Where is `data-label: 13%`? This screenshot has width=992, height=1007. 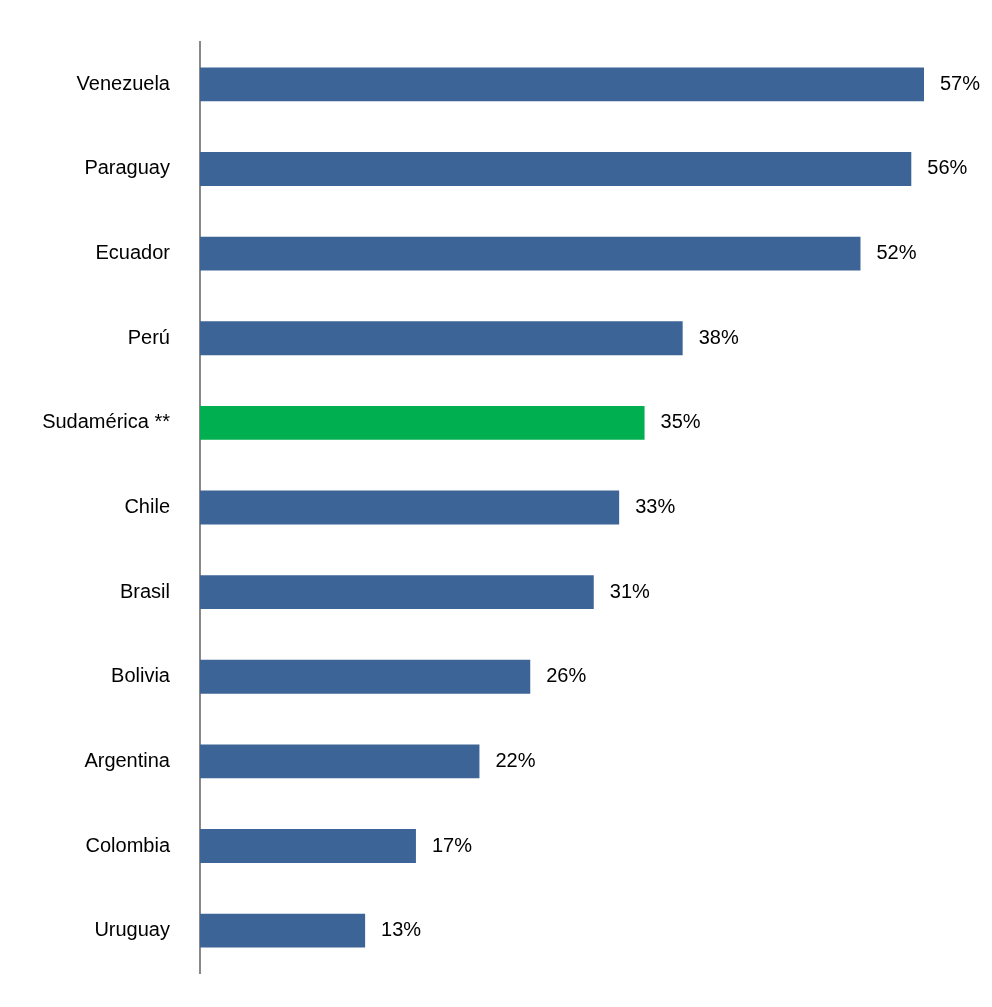
data-label: 13% is located at coordinates (401, 929).